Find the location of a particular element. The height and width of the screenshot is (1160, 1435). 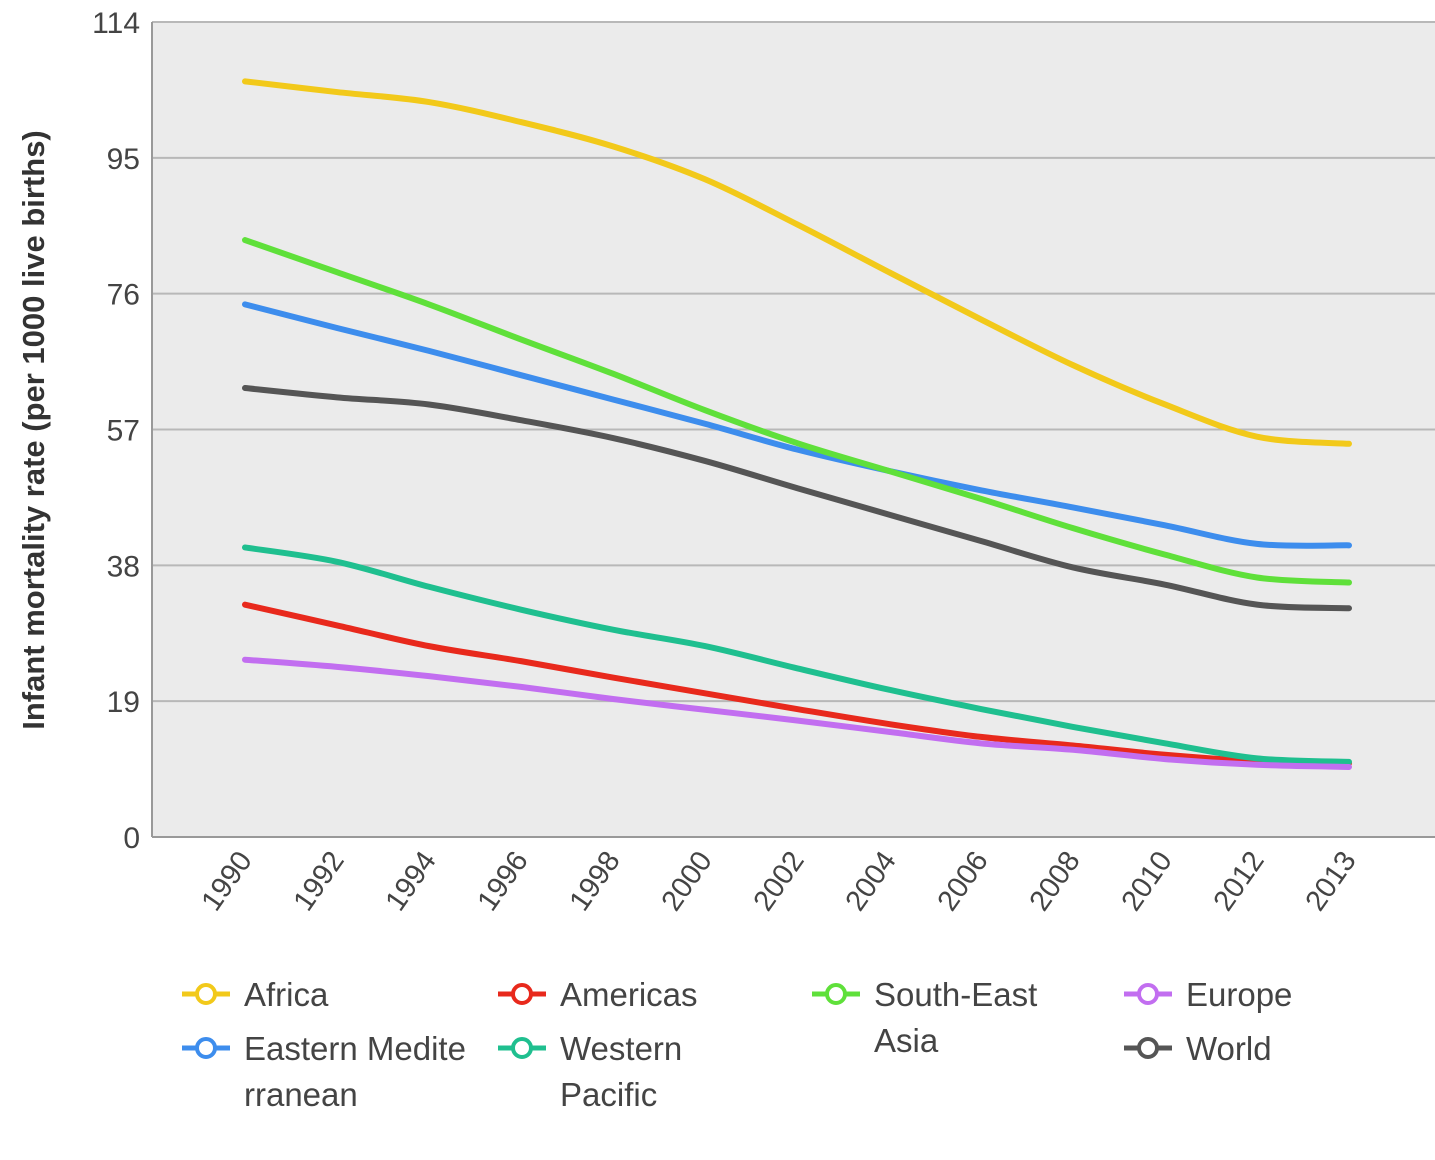

x-tick-label: 1992 is located at coordinates (319, 881).